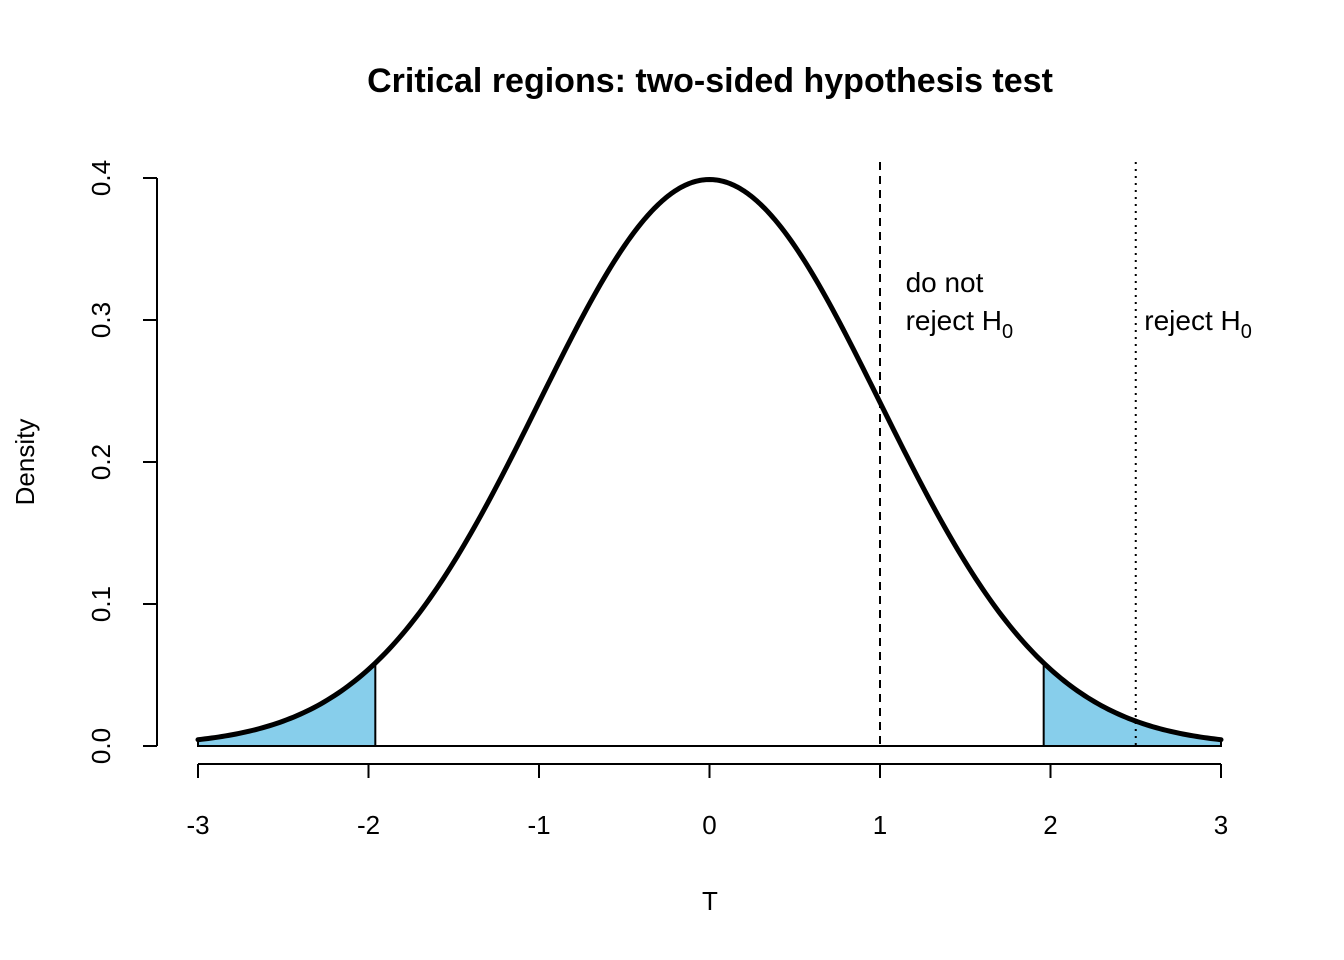 Image resolution: width=1344 pixels, height=960 pixels. I want to click on y-tick-label: 0.1, so click(101, 604).